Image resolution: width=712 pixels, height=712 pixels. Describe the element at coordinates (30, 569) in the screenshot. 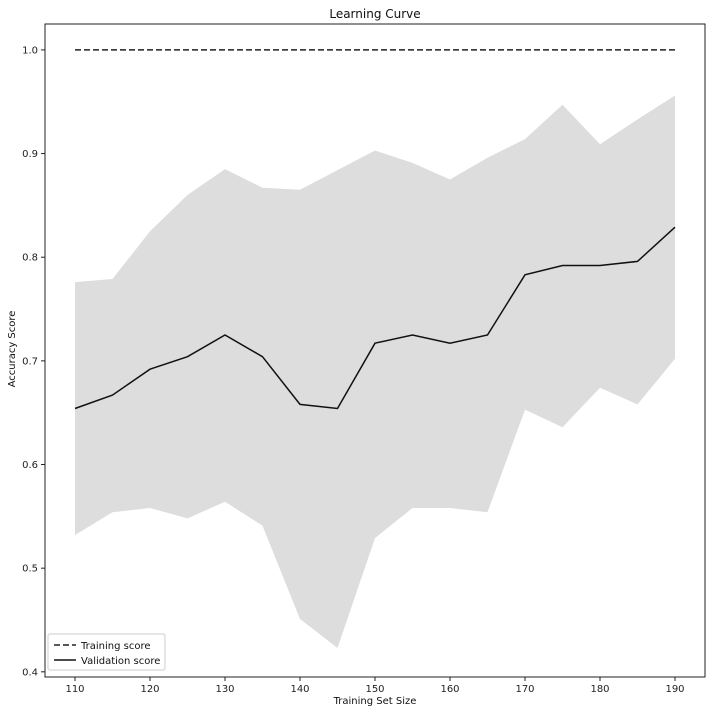

I see `y-tick-label: 0.5` at that location.